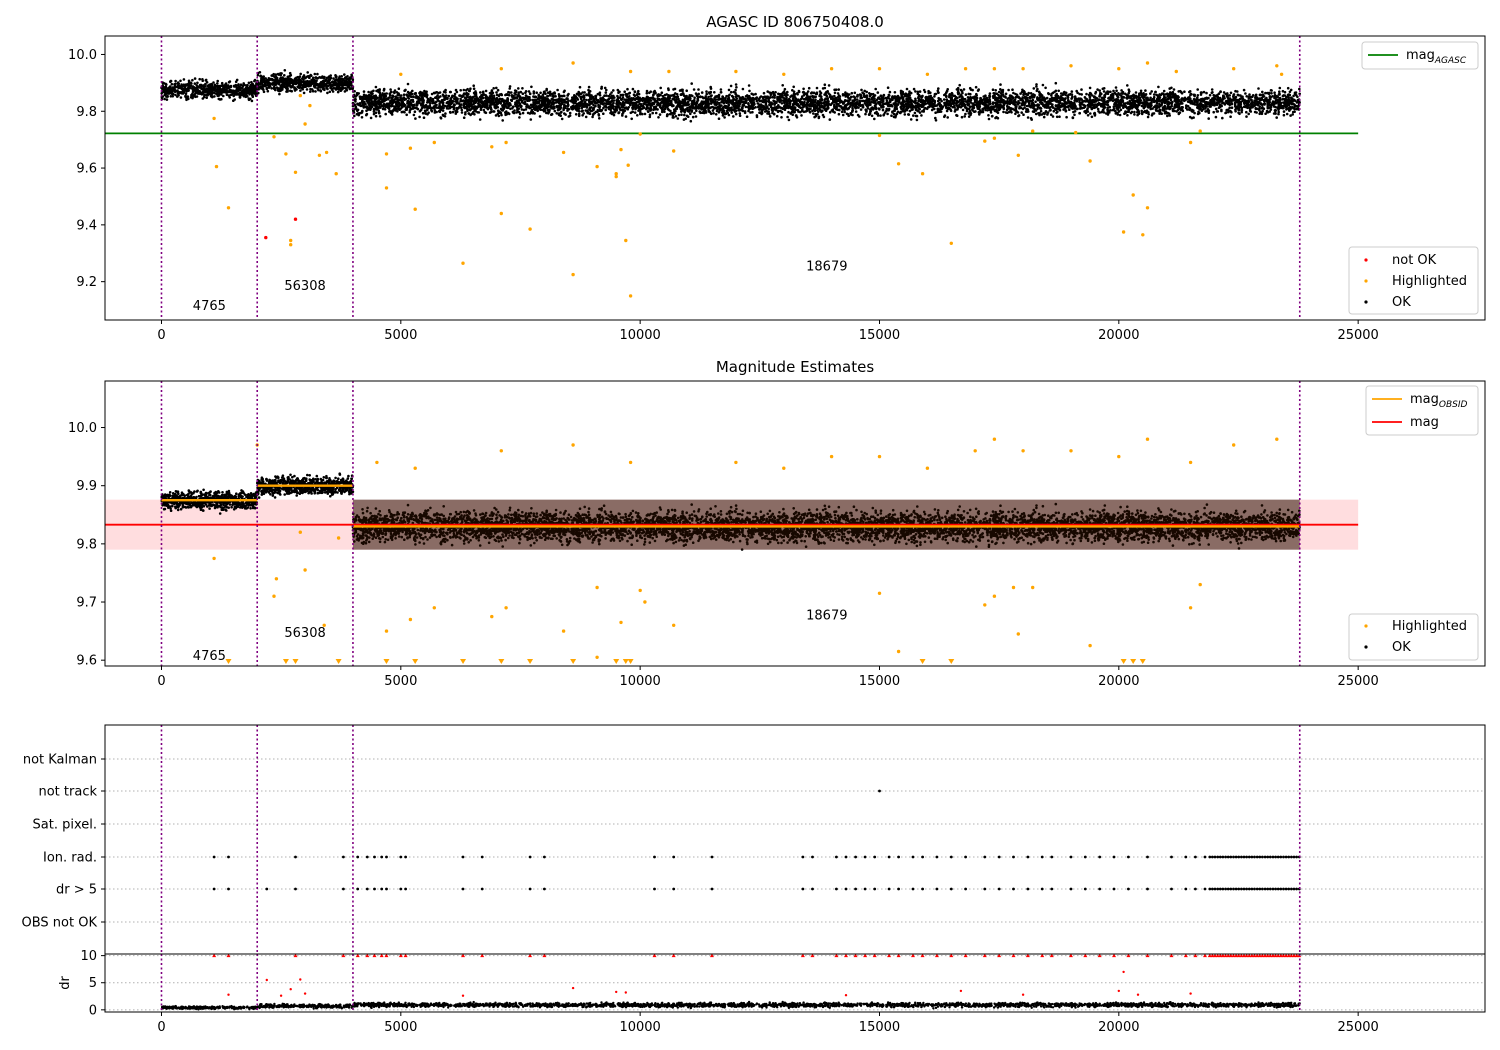 The image size is (1500, 1050). I want to click on x-tick-label: 15000, so click(879, 335).